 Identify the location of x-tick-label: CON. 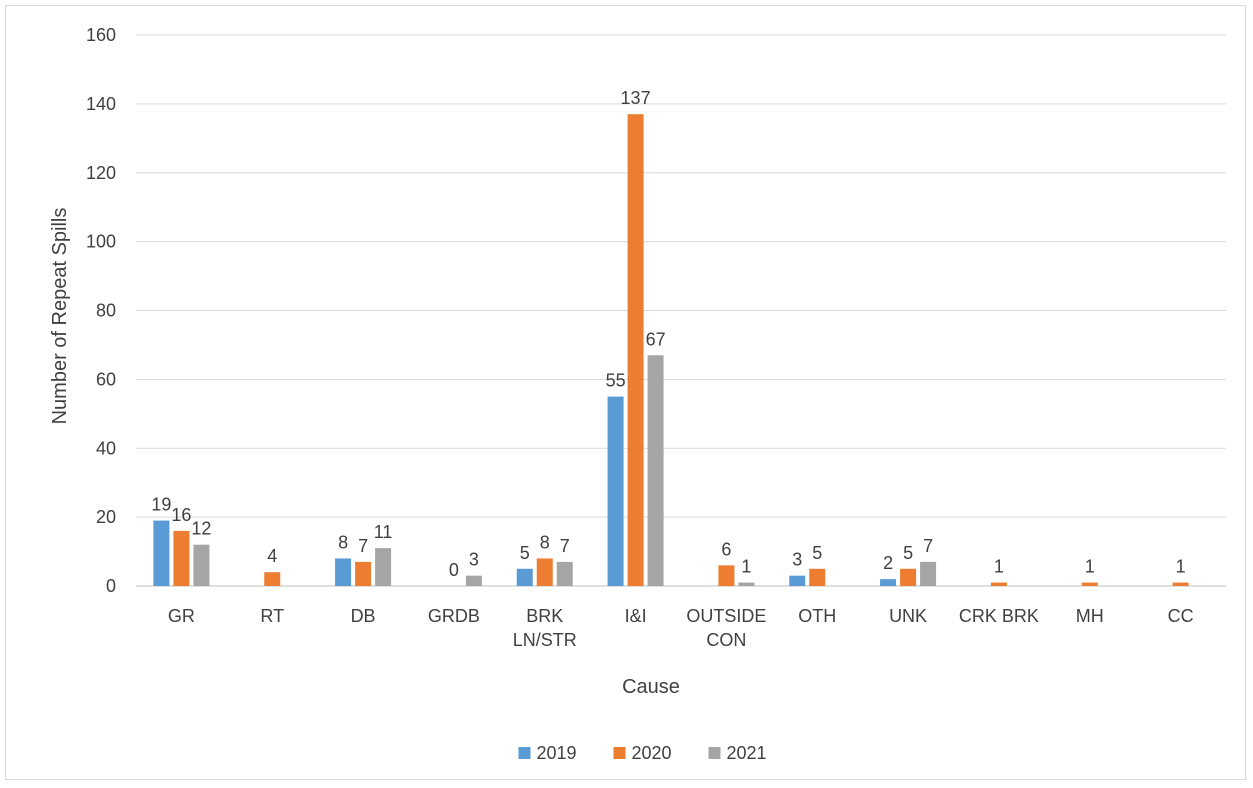
(726, 640).